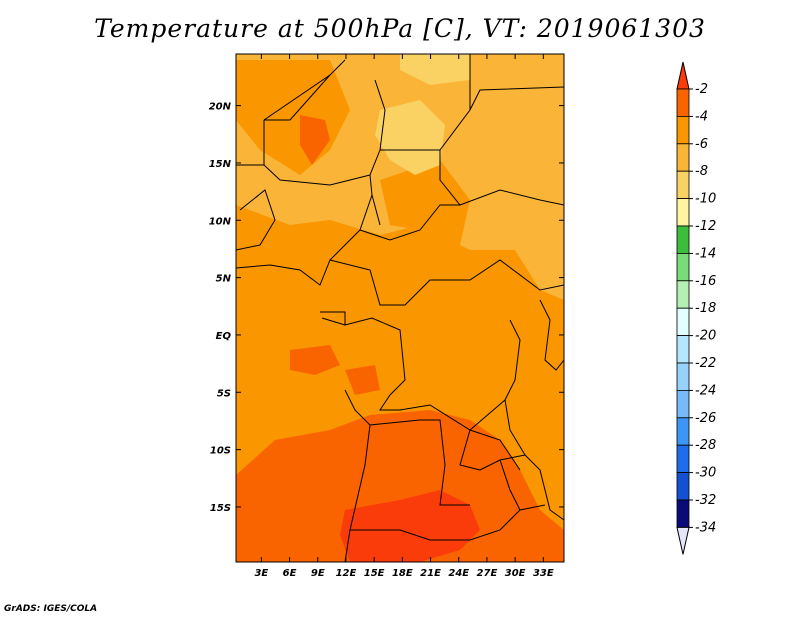 This screenshot has height=618, width=800. What do you see at coordinates (430, 573) in the screenshot?
I see `x-tick-label: 21E` at bounding box center [430, 573].